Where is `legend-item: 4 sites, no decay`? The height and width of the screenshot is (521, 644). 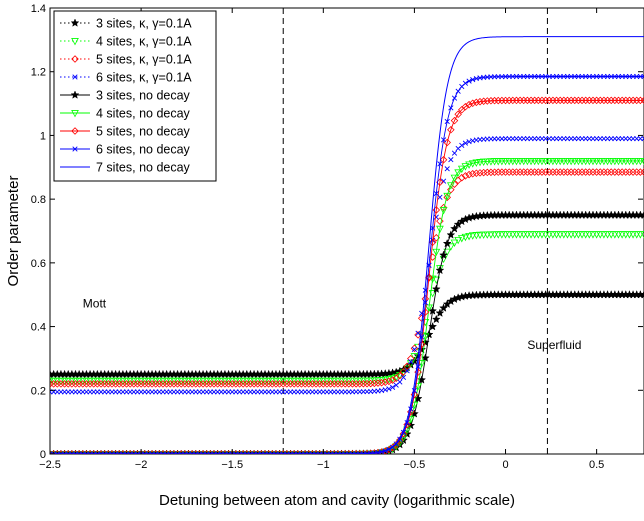 legend-item: 4 sites, no decay is located at coordinates (125, 114).